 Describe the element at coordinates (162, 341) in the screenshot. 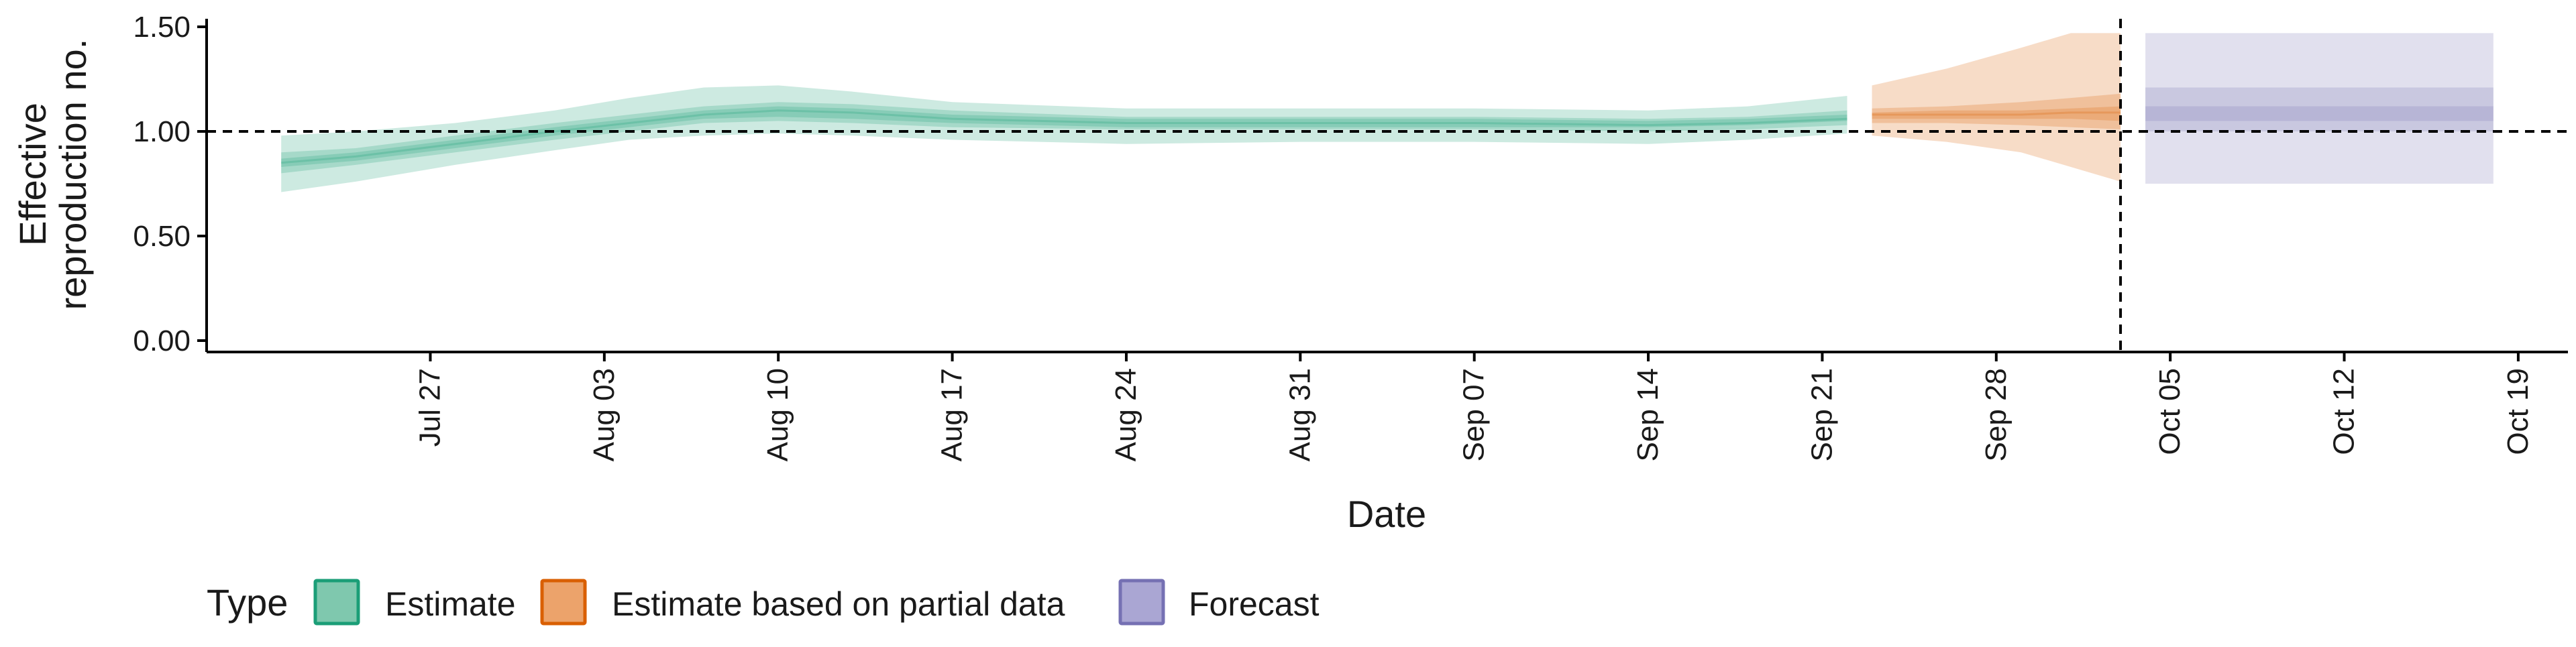

I see `y-tick-label: 0.00` at that location.